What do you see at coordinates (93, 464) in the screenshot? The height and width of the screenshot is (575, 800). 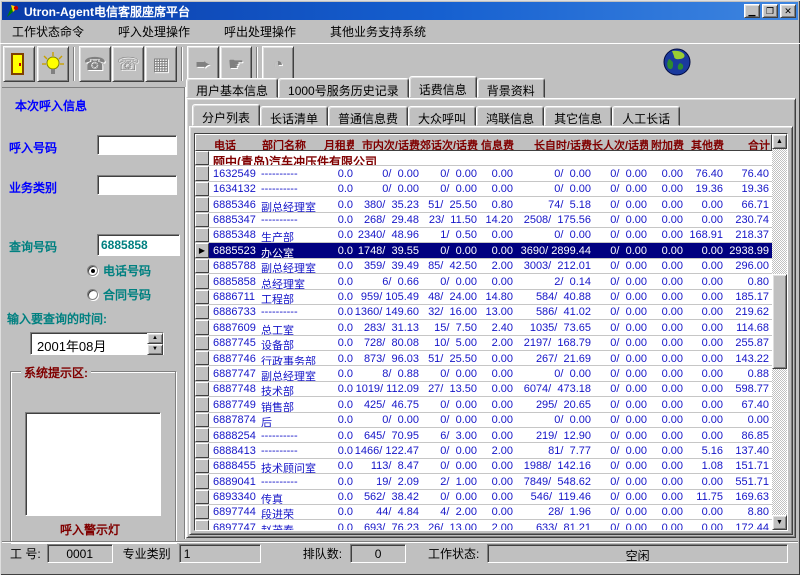 I see `system-prompt-box` at bounding box center [93, 464].